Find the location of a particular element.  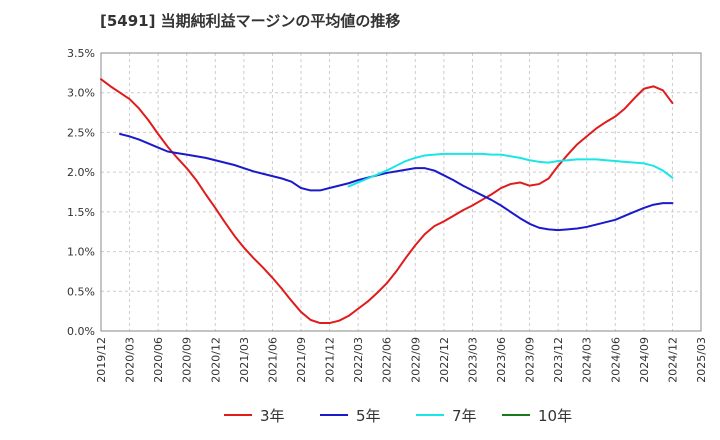

x-tick-label: 2022/12 is located at coordinates (444, 360).